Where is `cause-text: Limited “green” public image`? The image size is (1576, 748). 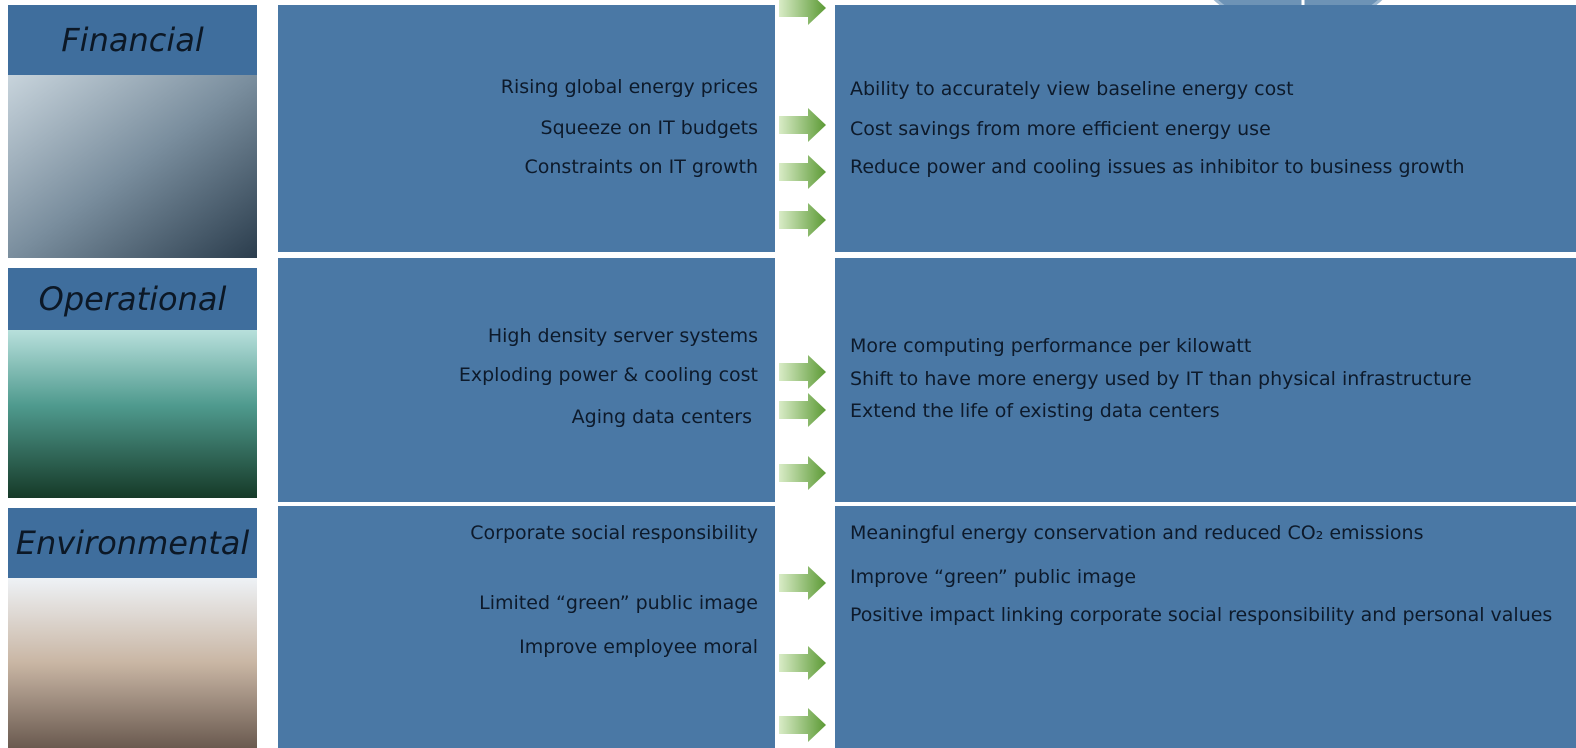
cause-text: Limited “green” public image is located at coordinates (618, 603).